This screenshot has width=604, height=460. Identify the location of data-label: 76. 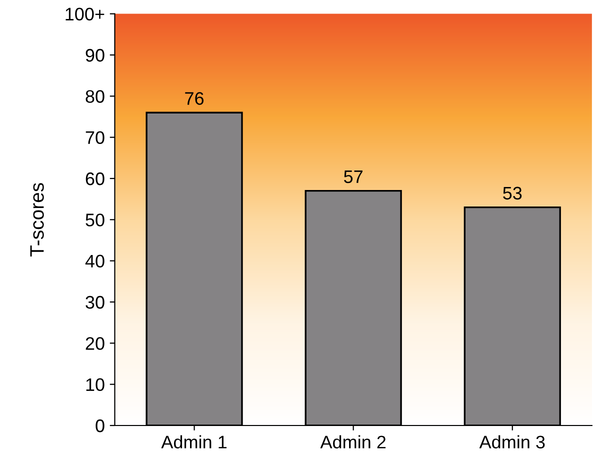
(194, 98).